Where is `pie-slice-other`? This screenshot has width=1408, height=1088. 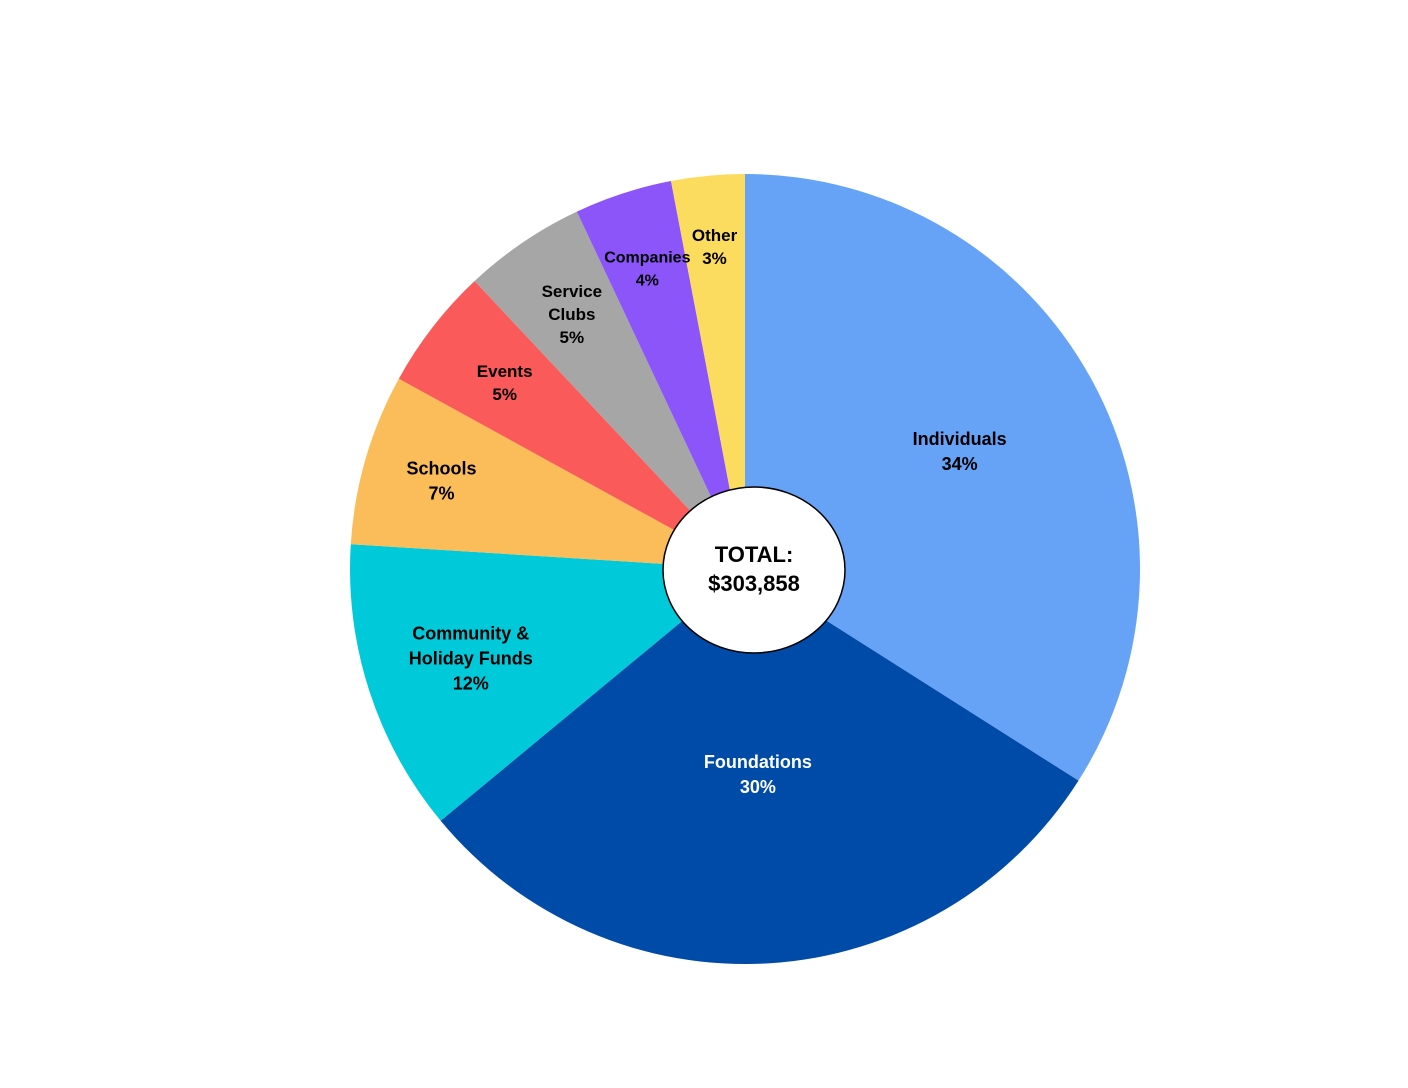 pie-slice-other is located at coordinates (707, 371).